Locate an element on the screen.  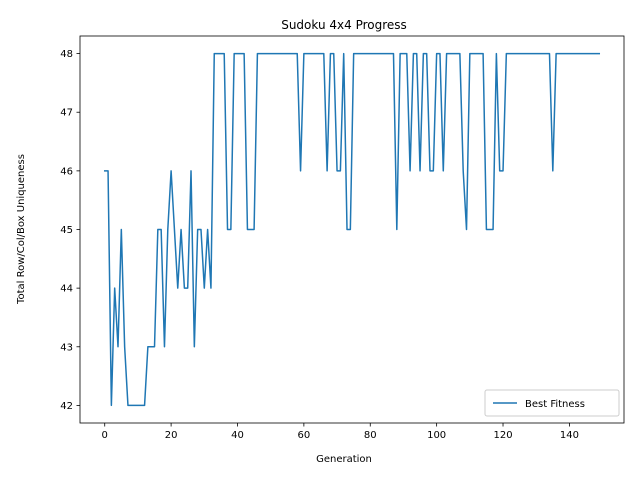
y-tick-label: 42 is located at coordinates (66, 406).